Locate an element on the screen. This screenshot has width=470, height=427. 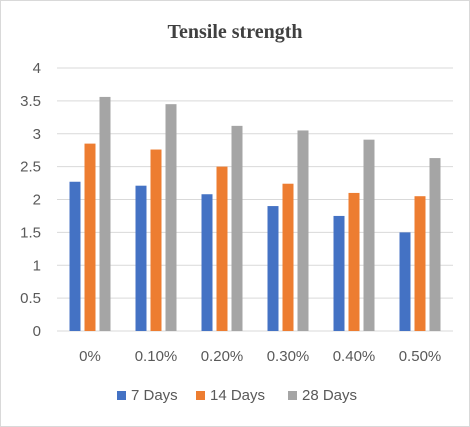
y-tick-label: 0 is located at coordinates (37, 331).